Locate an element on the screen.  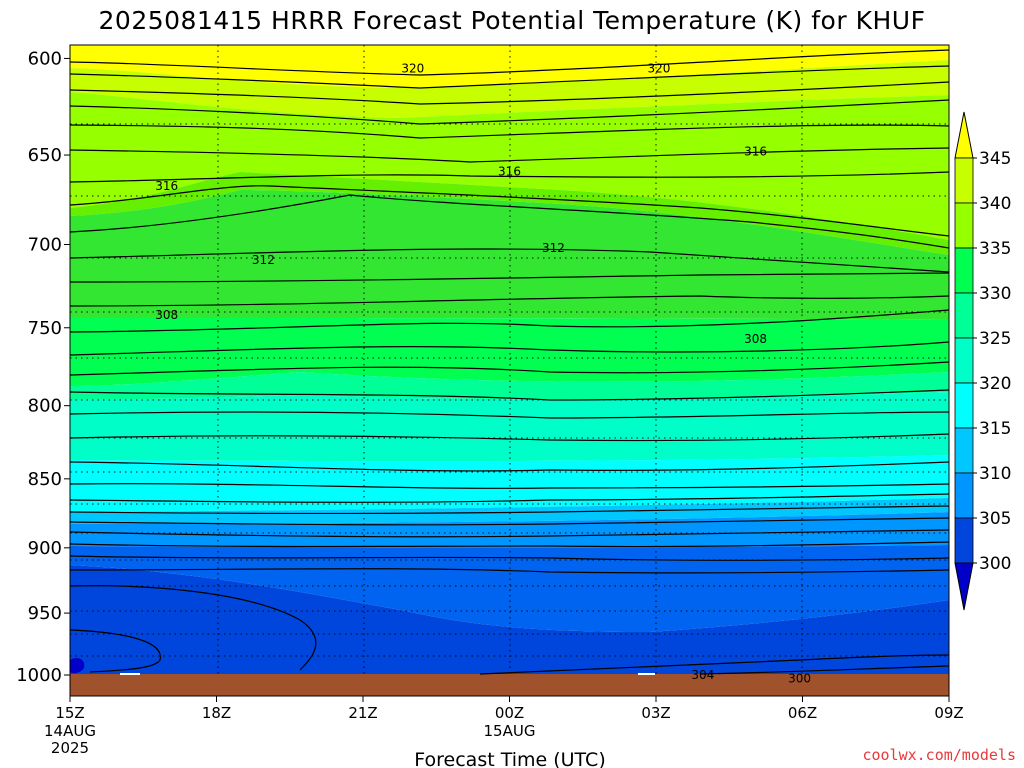
colorbar-top-arrow is located at coordinates (964, 135).